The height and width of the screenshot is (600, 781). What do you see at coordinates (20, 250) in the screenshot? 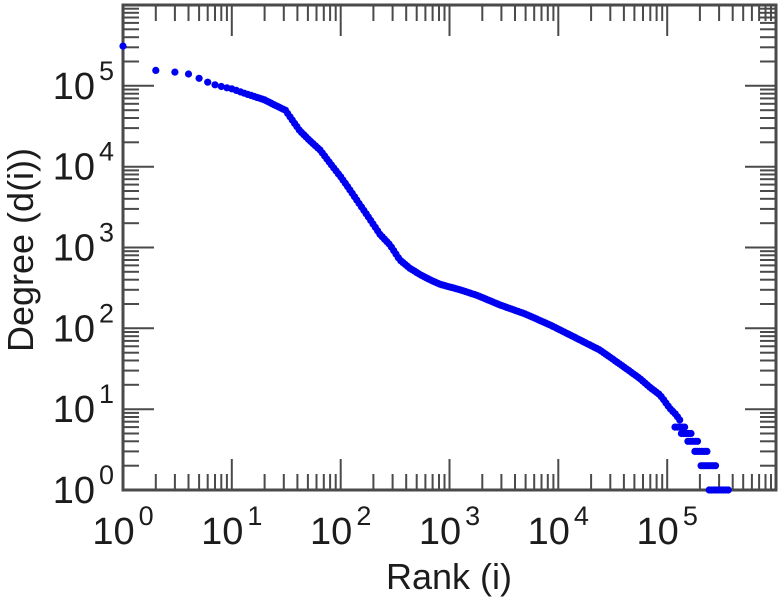
I see `y-axis-title: Degree (d(i))` at bounding box center [20, 250].